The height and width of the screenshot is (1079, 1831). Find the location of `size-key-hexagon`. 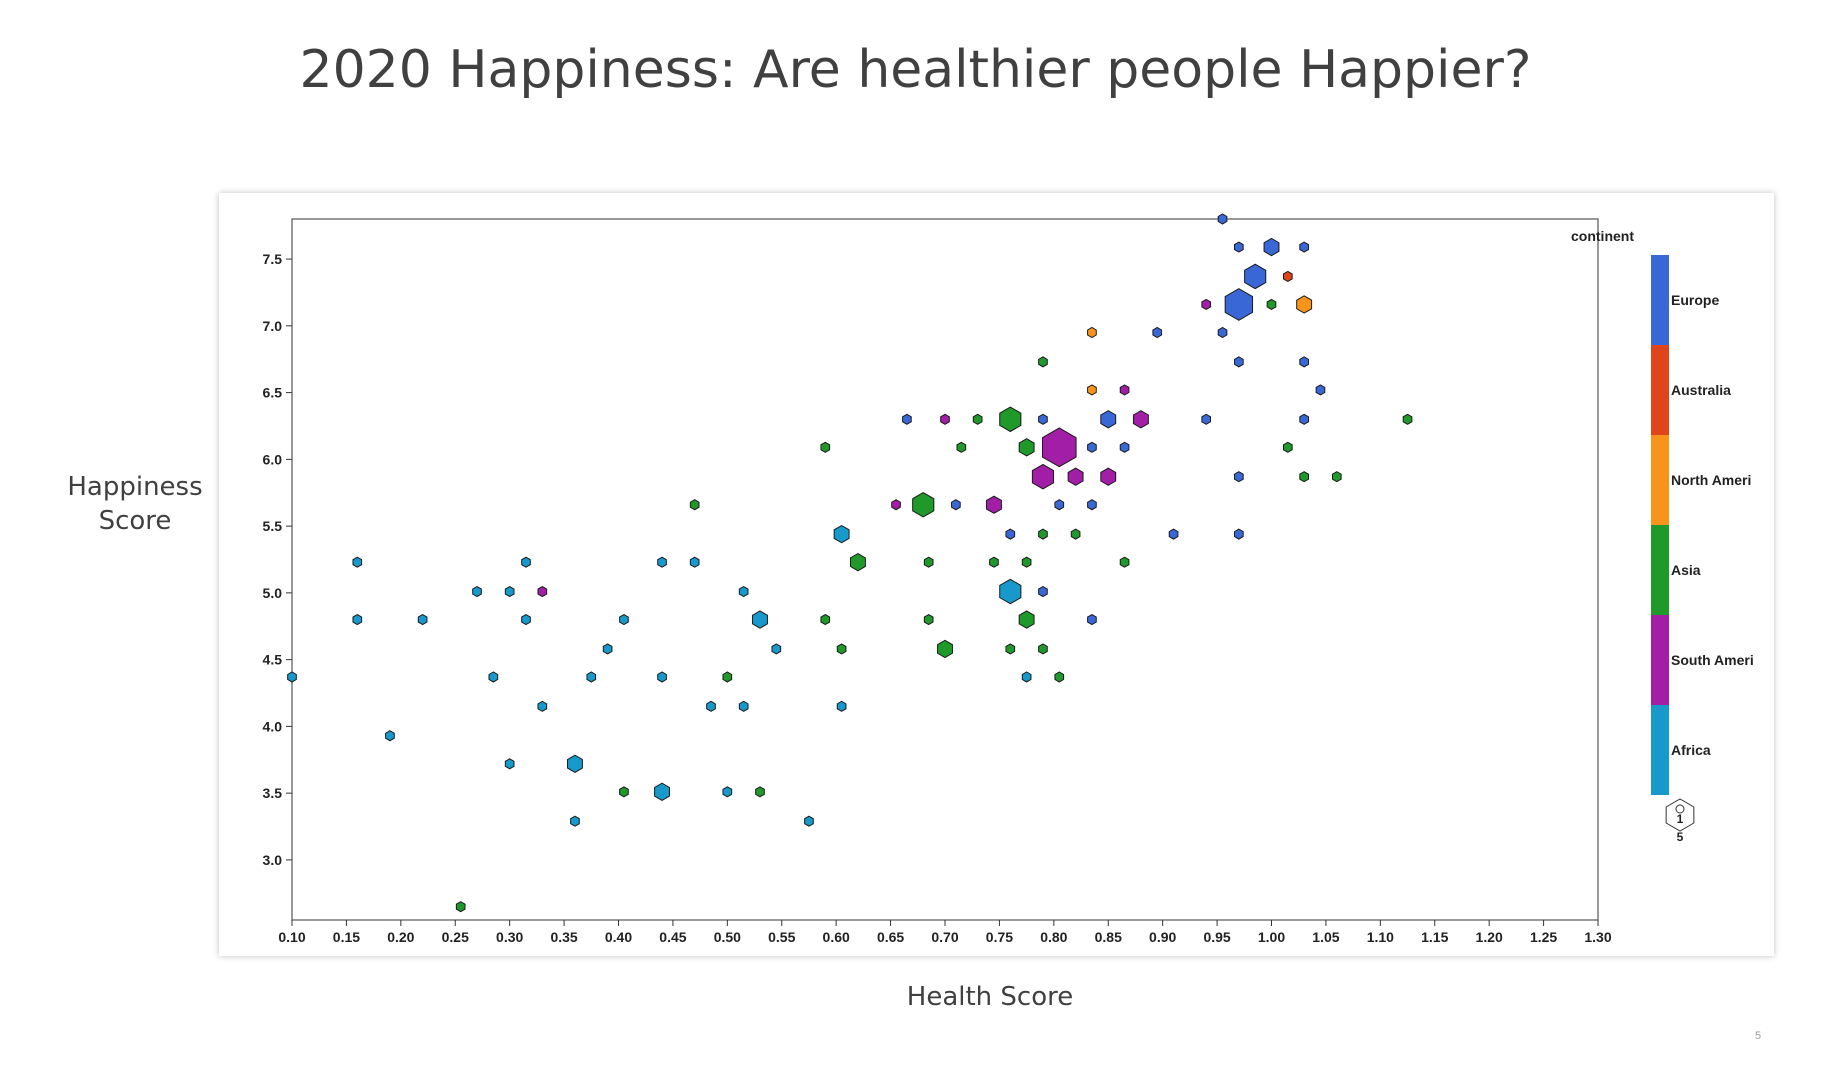

size-key-hexagon is located at coordinates (1680, 815).